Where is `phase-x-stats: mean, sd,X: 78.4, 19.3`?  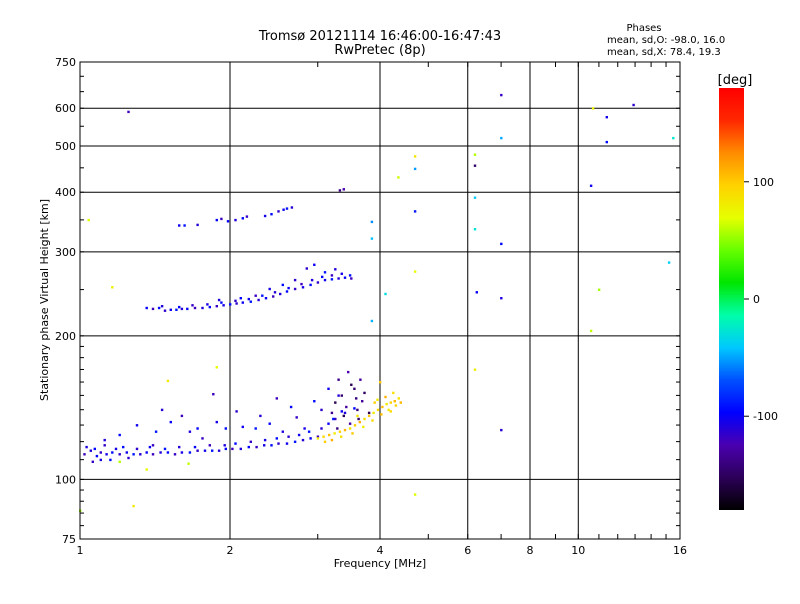
phase-x-stats: mean, sd,X: 78.4, 19.3 is located at coordinates (664, 52).